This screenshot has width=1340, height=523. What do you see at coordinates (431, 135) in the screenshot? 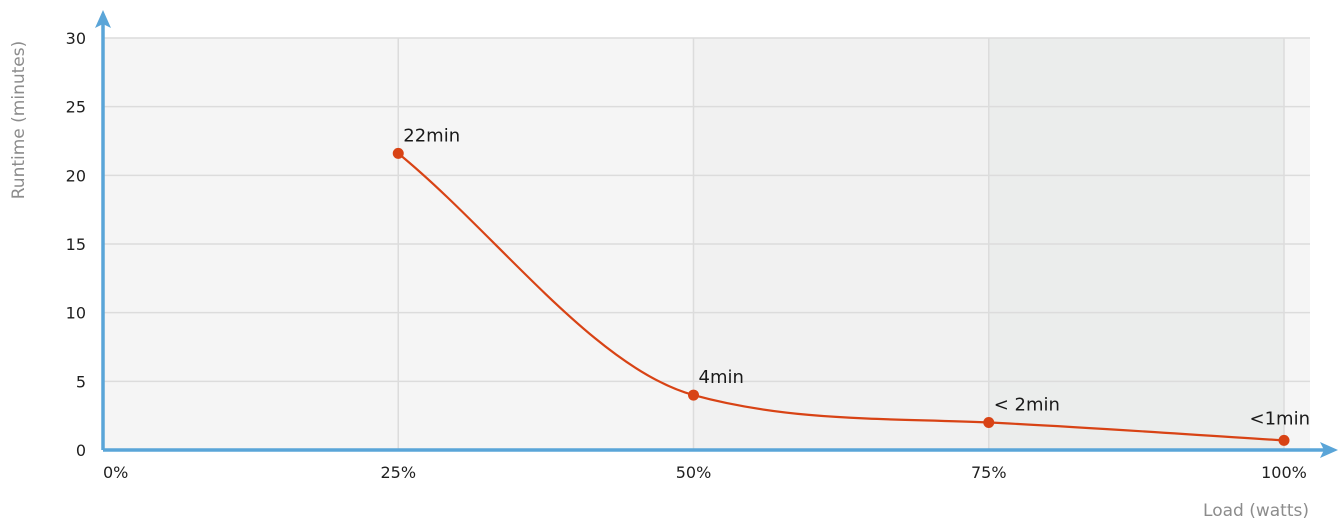
I see `data-label: 22min` at bounding box center [431, 135].